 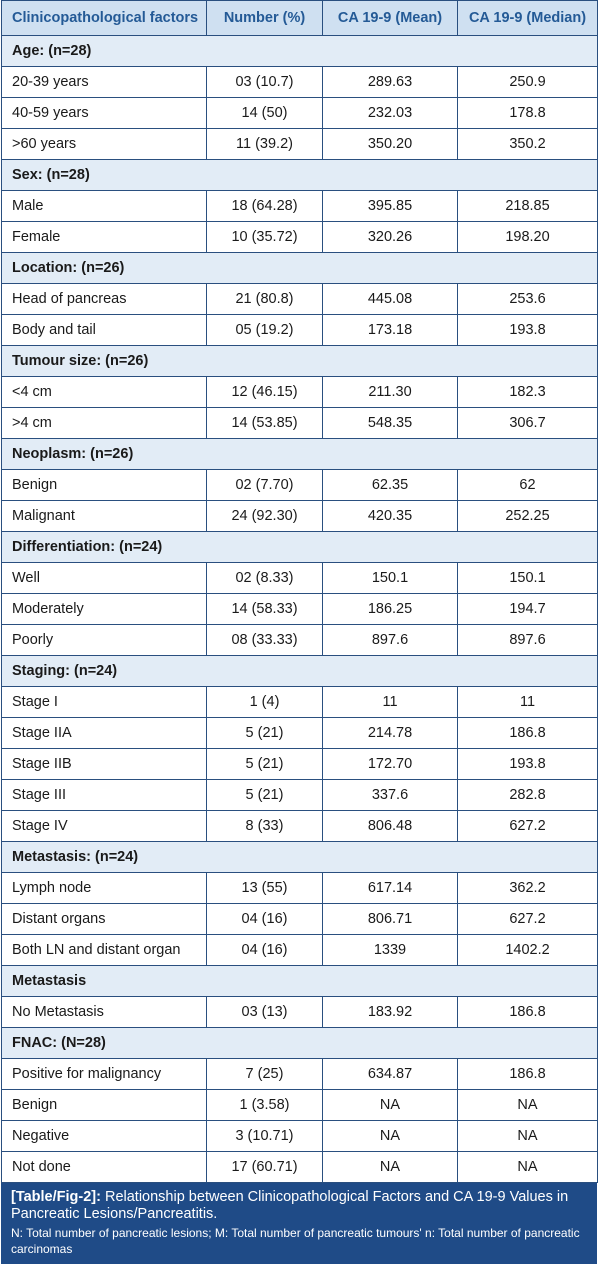 I want to click on cell-median: 897.6, so click(x=527, y=640).